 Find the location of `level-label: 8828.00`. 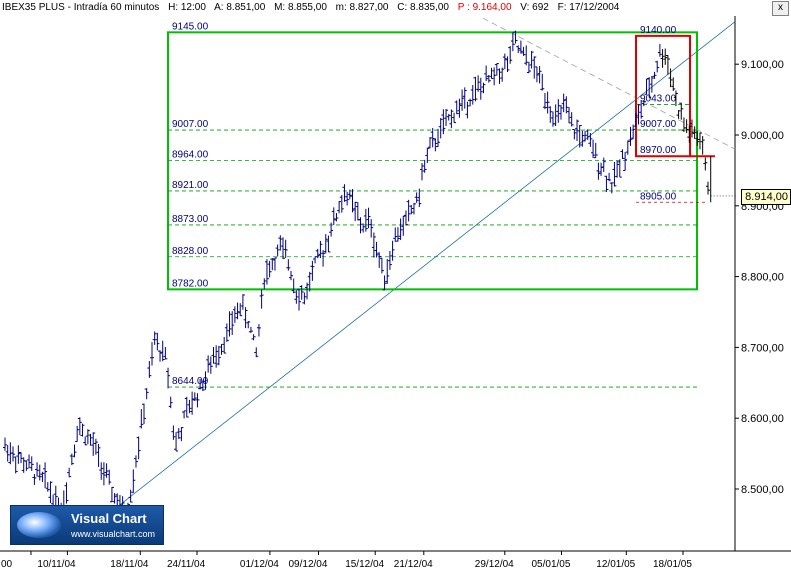

level-label: 8828.00 is located at coordinates (190, 251).